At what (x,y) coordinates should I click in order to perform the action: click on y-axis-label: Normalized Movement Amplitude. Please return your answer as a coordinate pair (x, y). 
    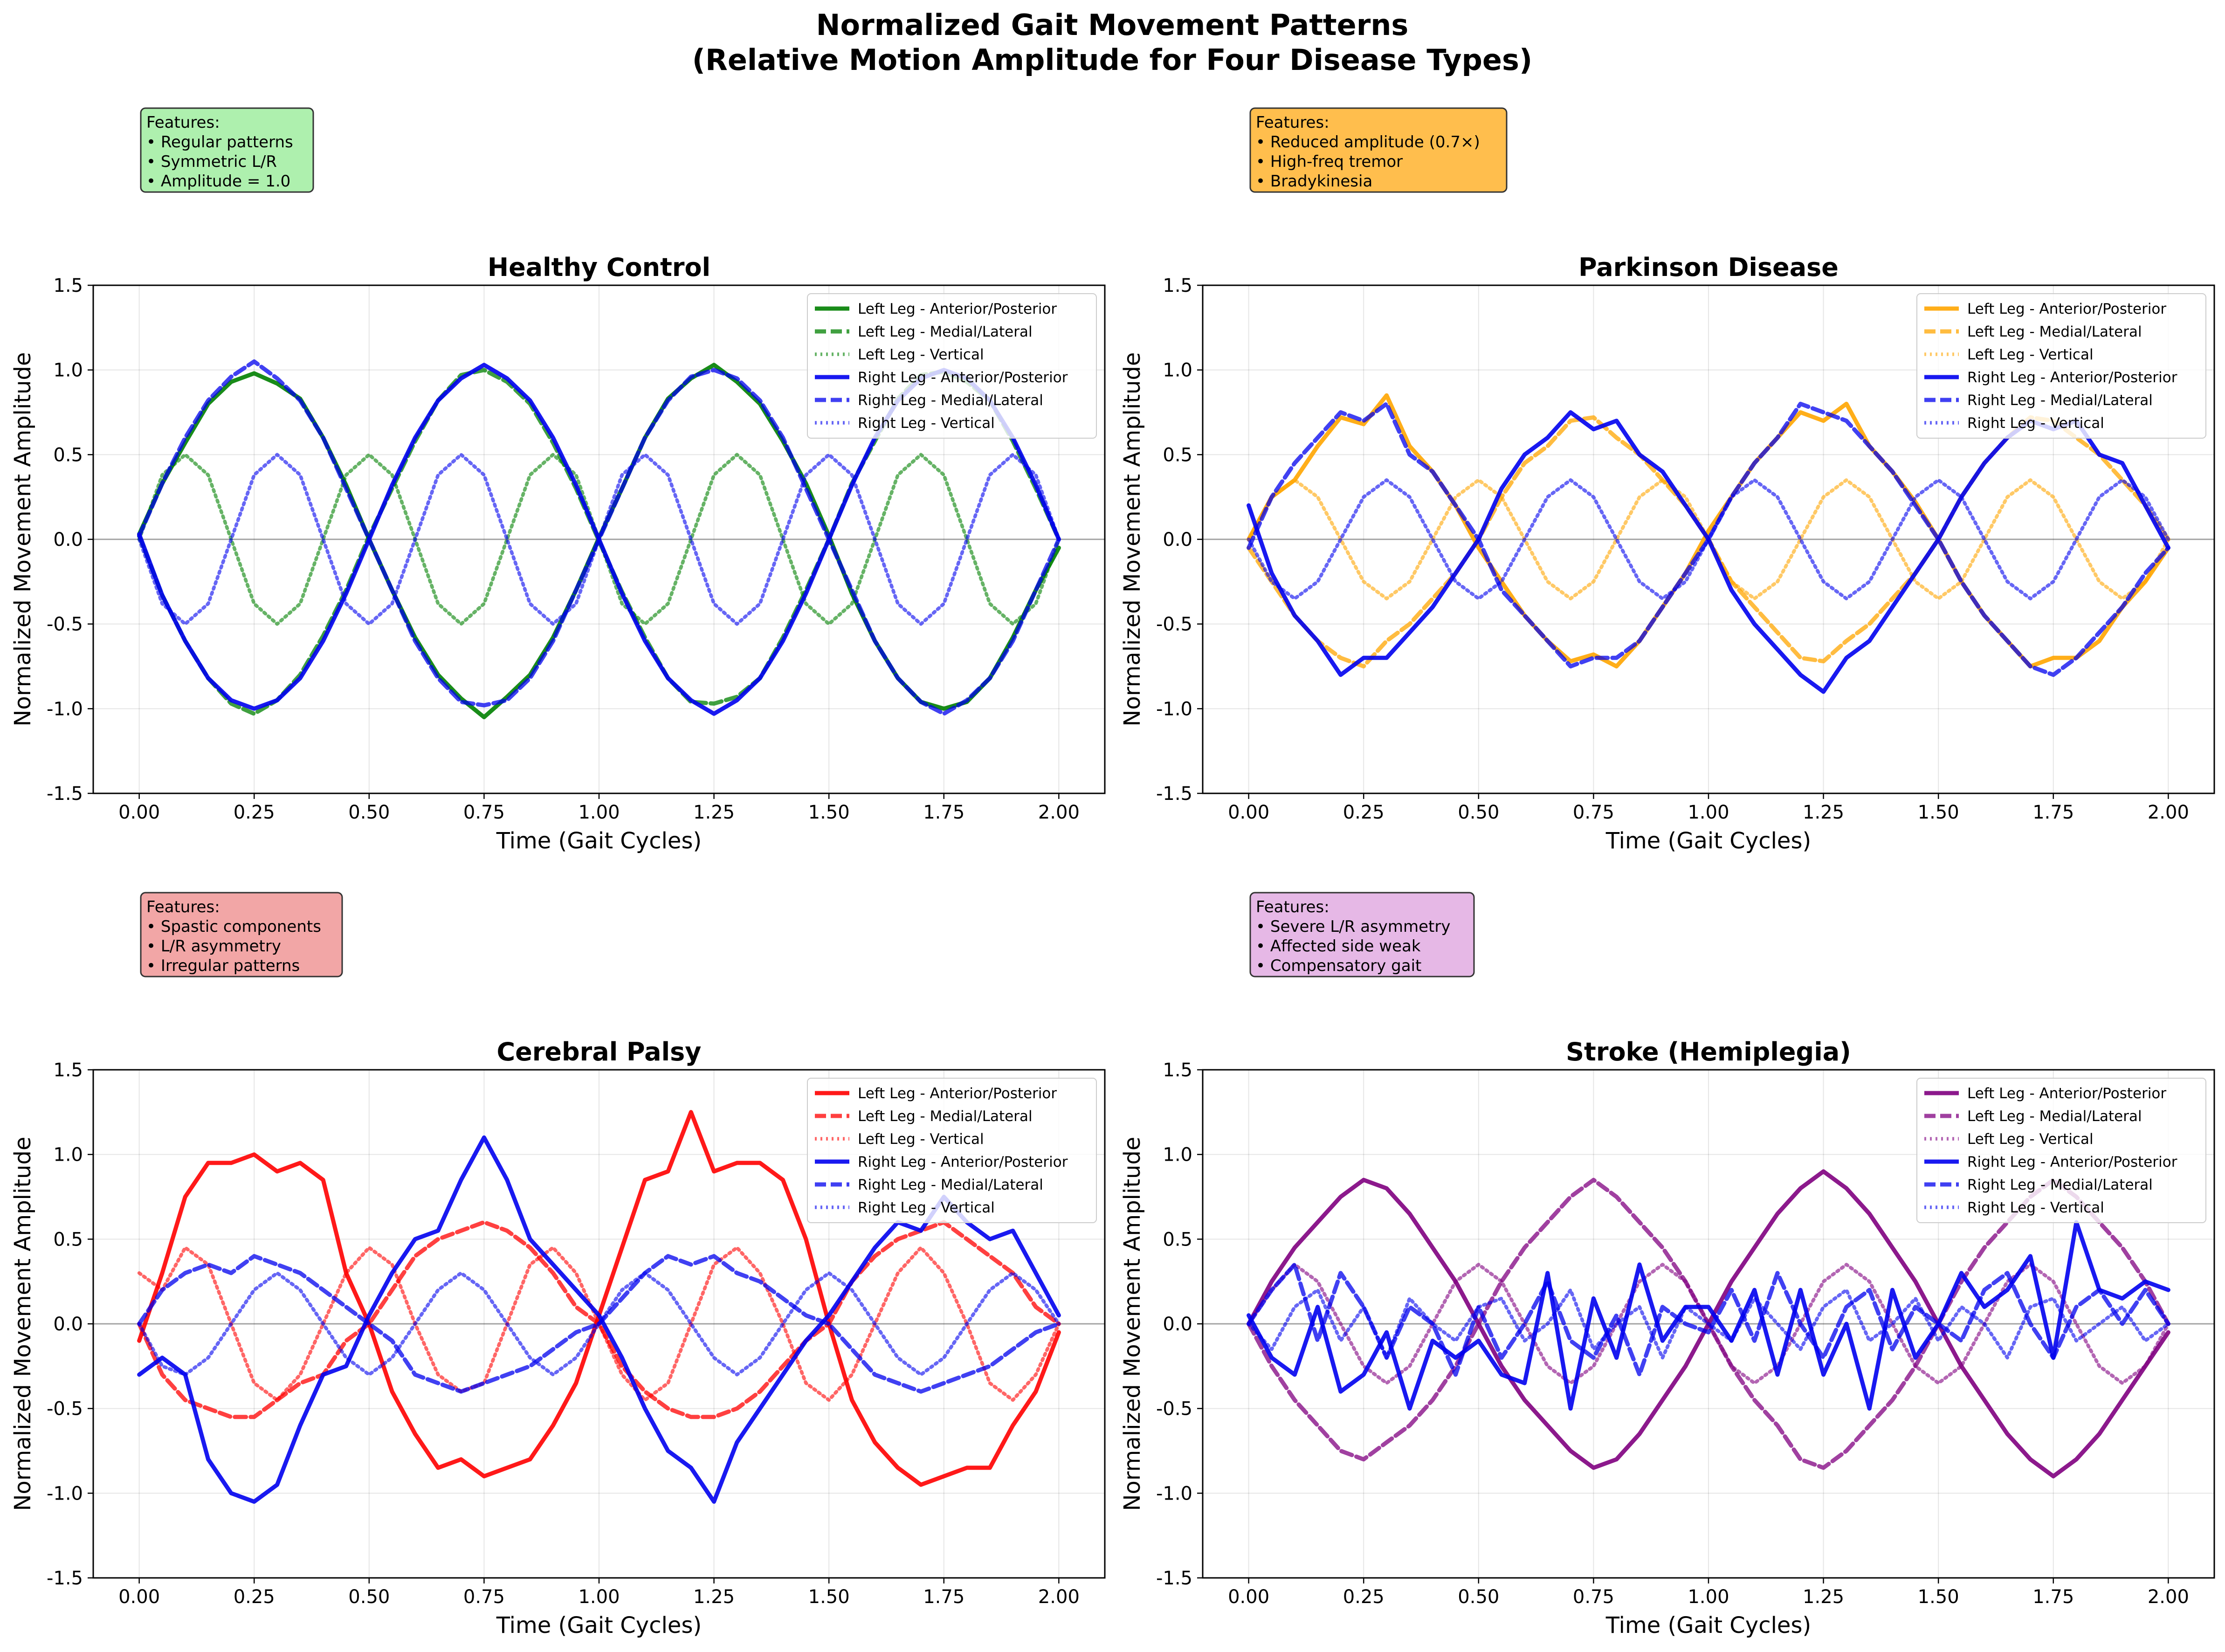
    Looking at the image, I should click on (23, 539).